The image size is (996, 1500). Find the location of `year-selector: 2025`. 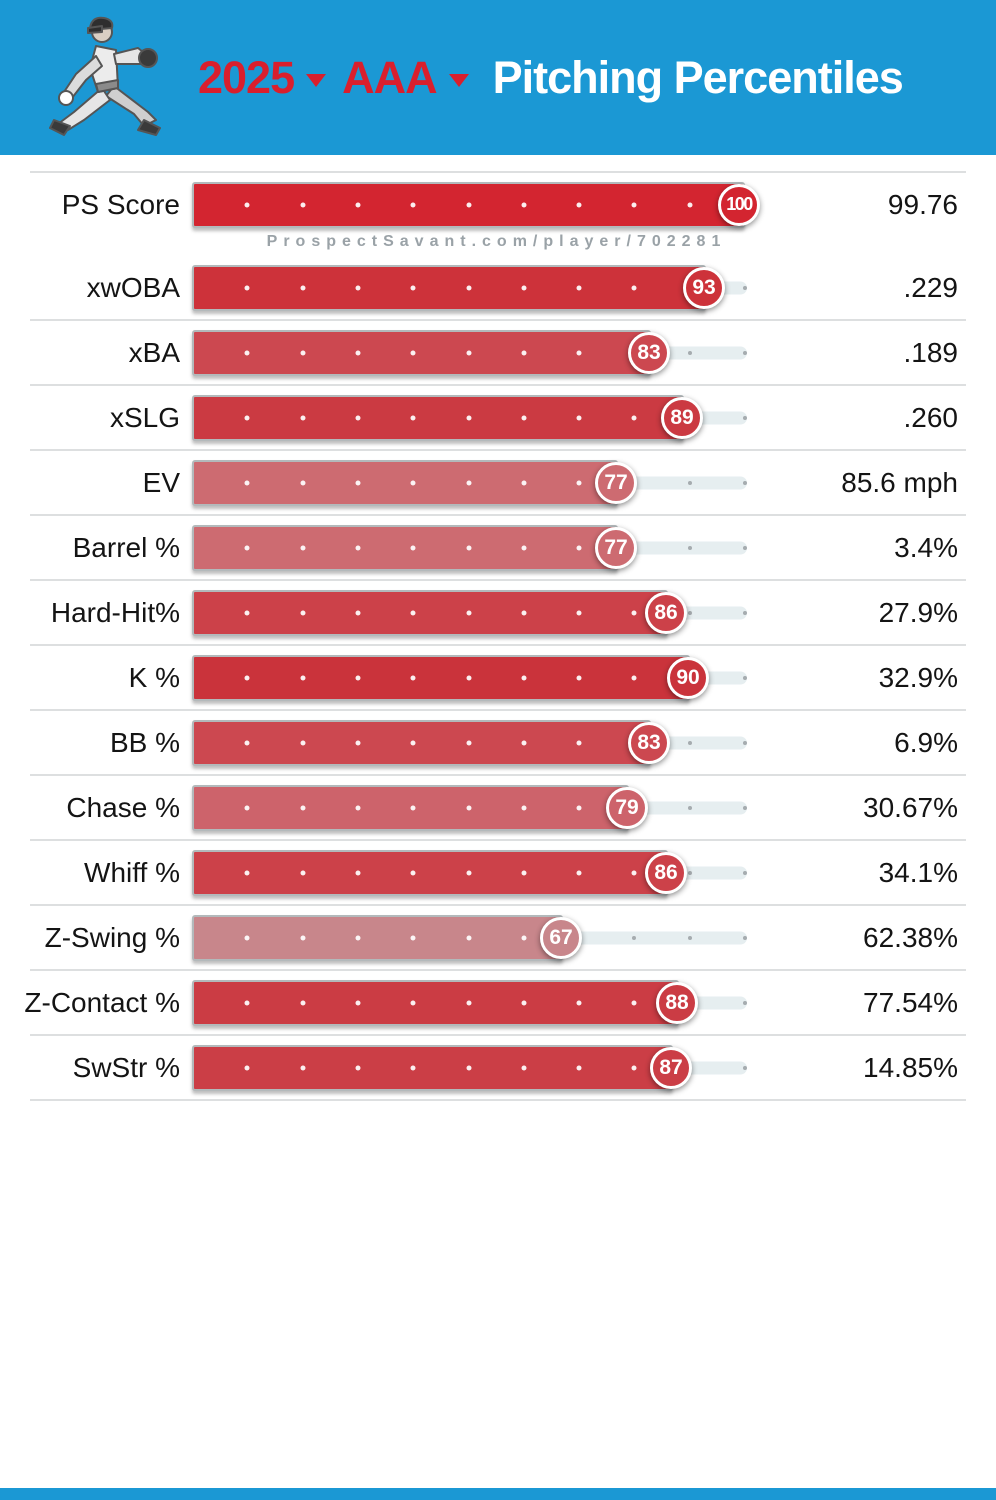

year-selector: 2025 is located at coordinates (262, 77).